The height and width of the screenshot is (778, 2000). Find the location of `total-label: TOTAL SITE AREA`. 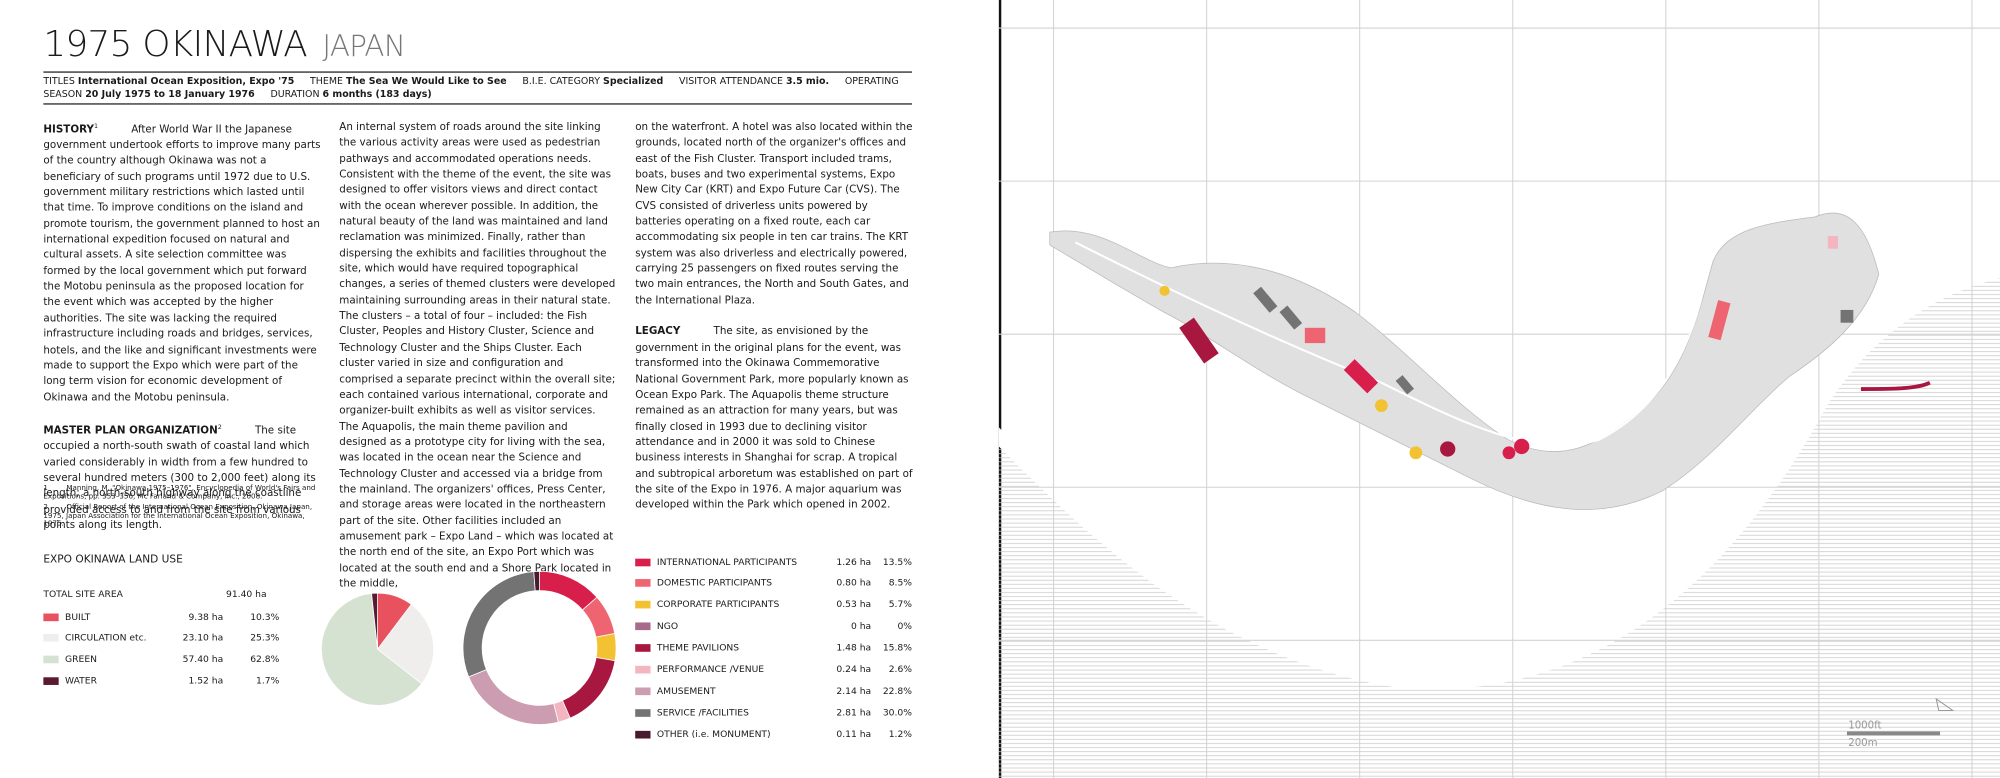

total-label: TOTAL SITE AREA is located at coordinates (83, 594).